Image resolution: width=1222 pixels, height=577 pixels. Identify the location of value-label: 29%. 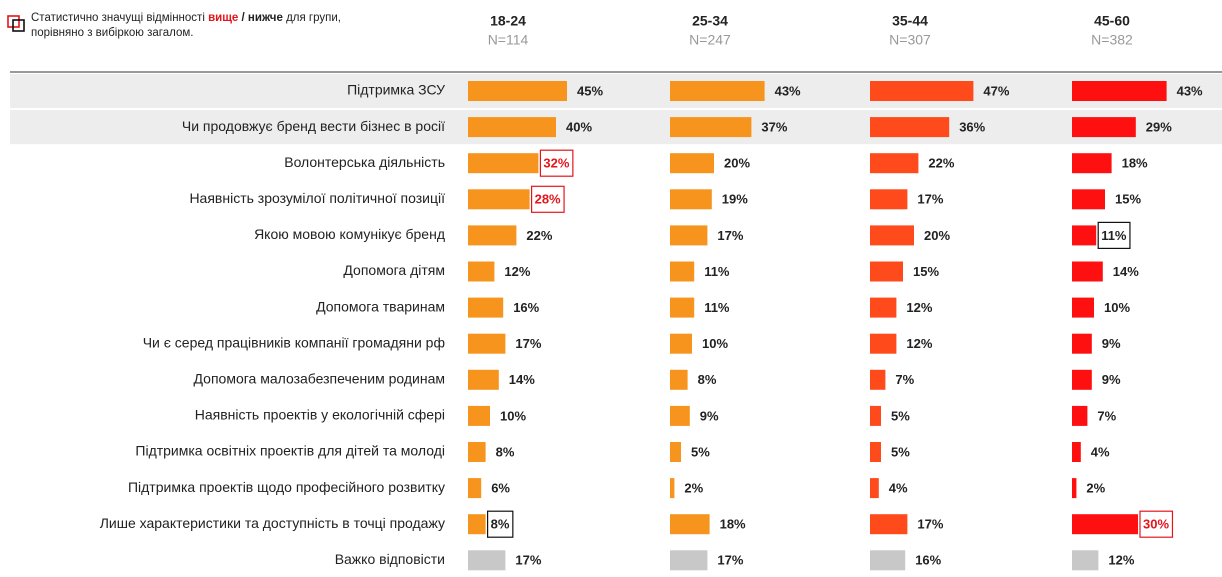
(1159, 127).